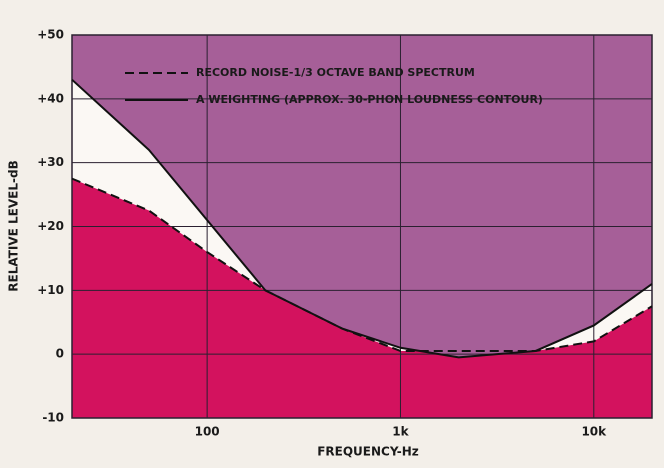  I want to click on y-tick-label: +20, so click(50, 226).